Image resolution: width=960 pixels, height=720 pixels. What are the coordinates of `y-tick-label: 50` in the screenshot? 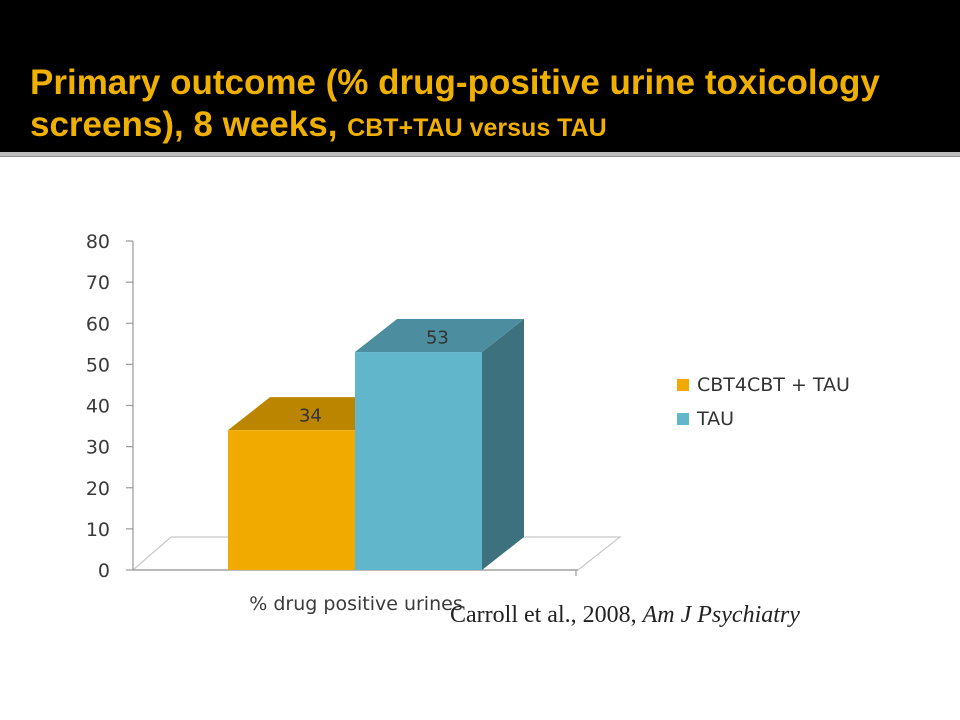 It's located at (98, 365).